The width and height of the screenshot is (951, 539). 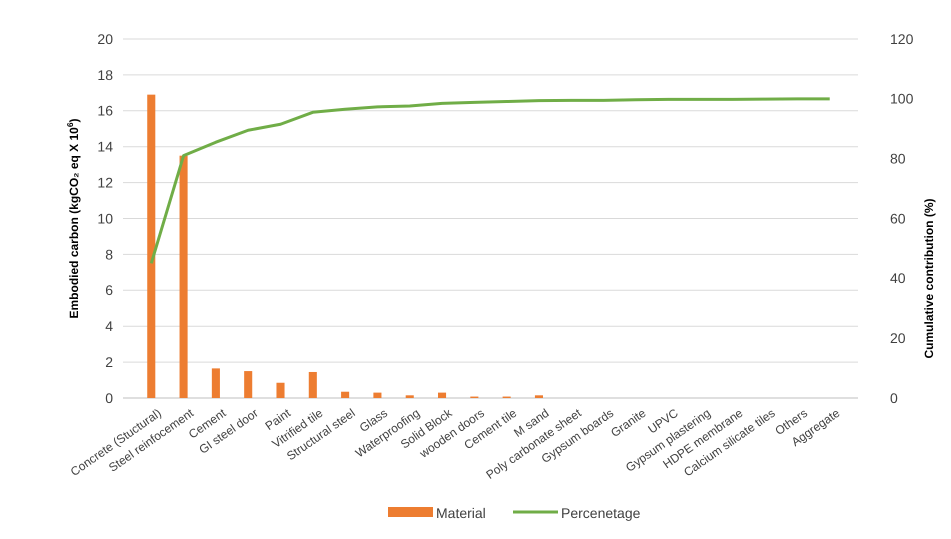 What do you see at coordinates (898, 338) in the screenshot?
I see `y2-tick-label: 20` at bounding box center [898, 338].